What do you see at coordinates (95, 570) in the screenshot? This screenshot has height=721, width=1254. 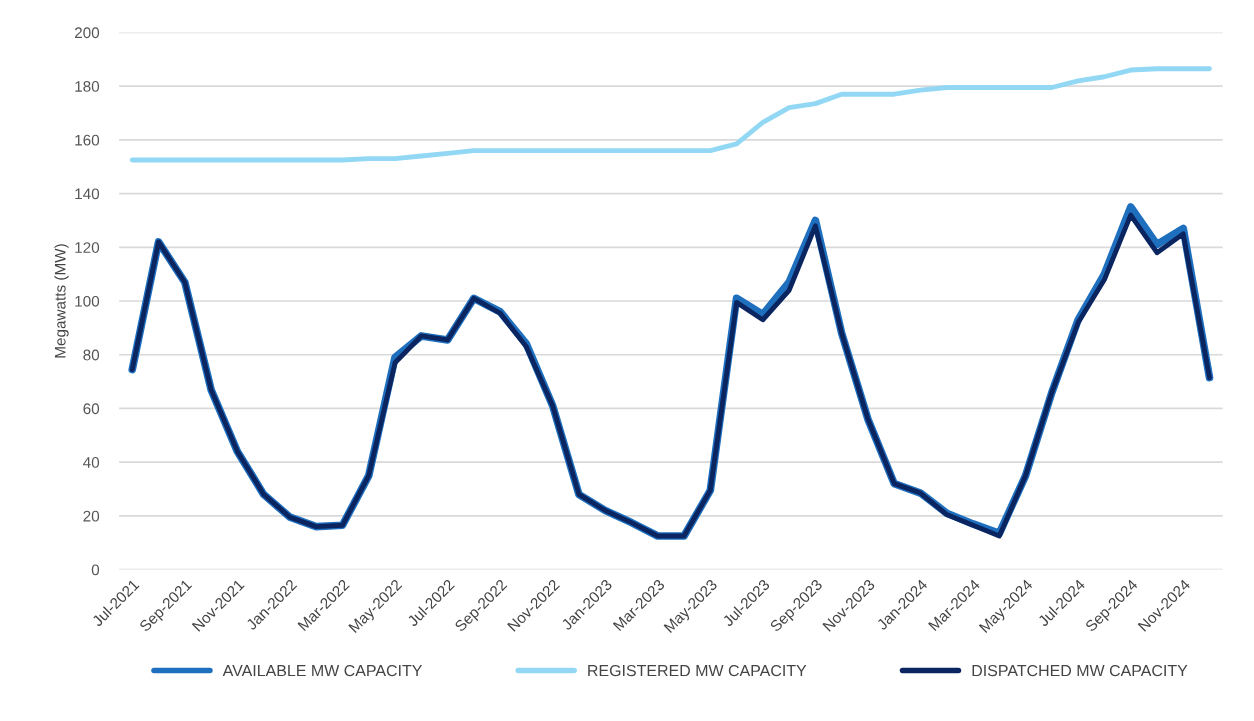 I see `y-tick-label: 0` at bounding box center [95, 570].